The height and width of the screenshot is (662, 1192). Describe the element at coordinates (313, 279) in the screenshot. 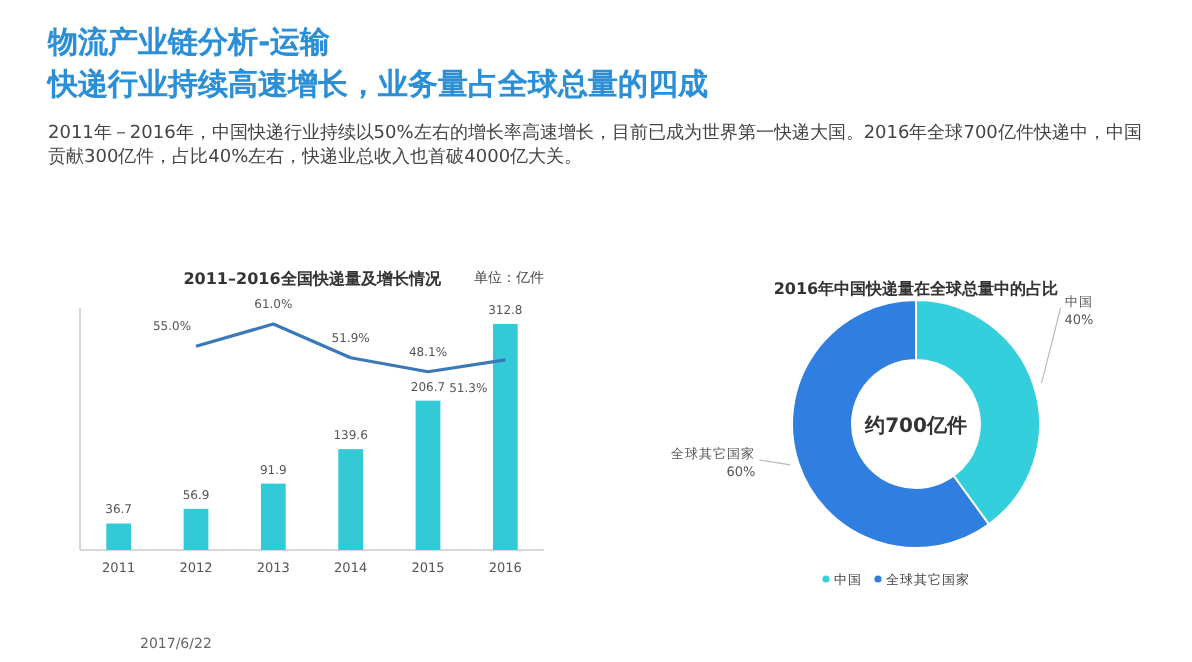

I see `chart-title: 2011–2016全国快递量及增长情况` at that location.